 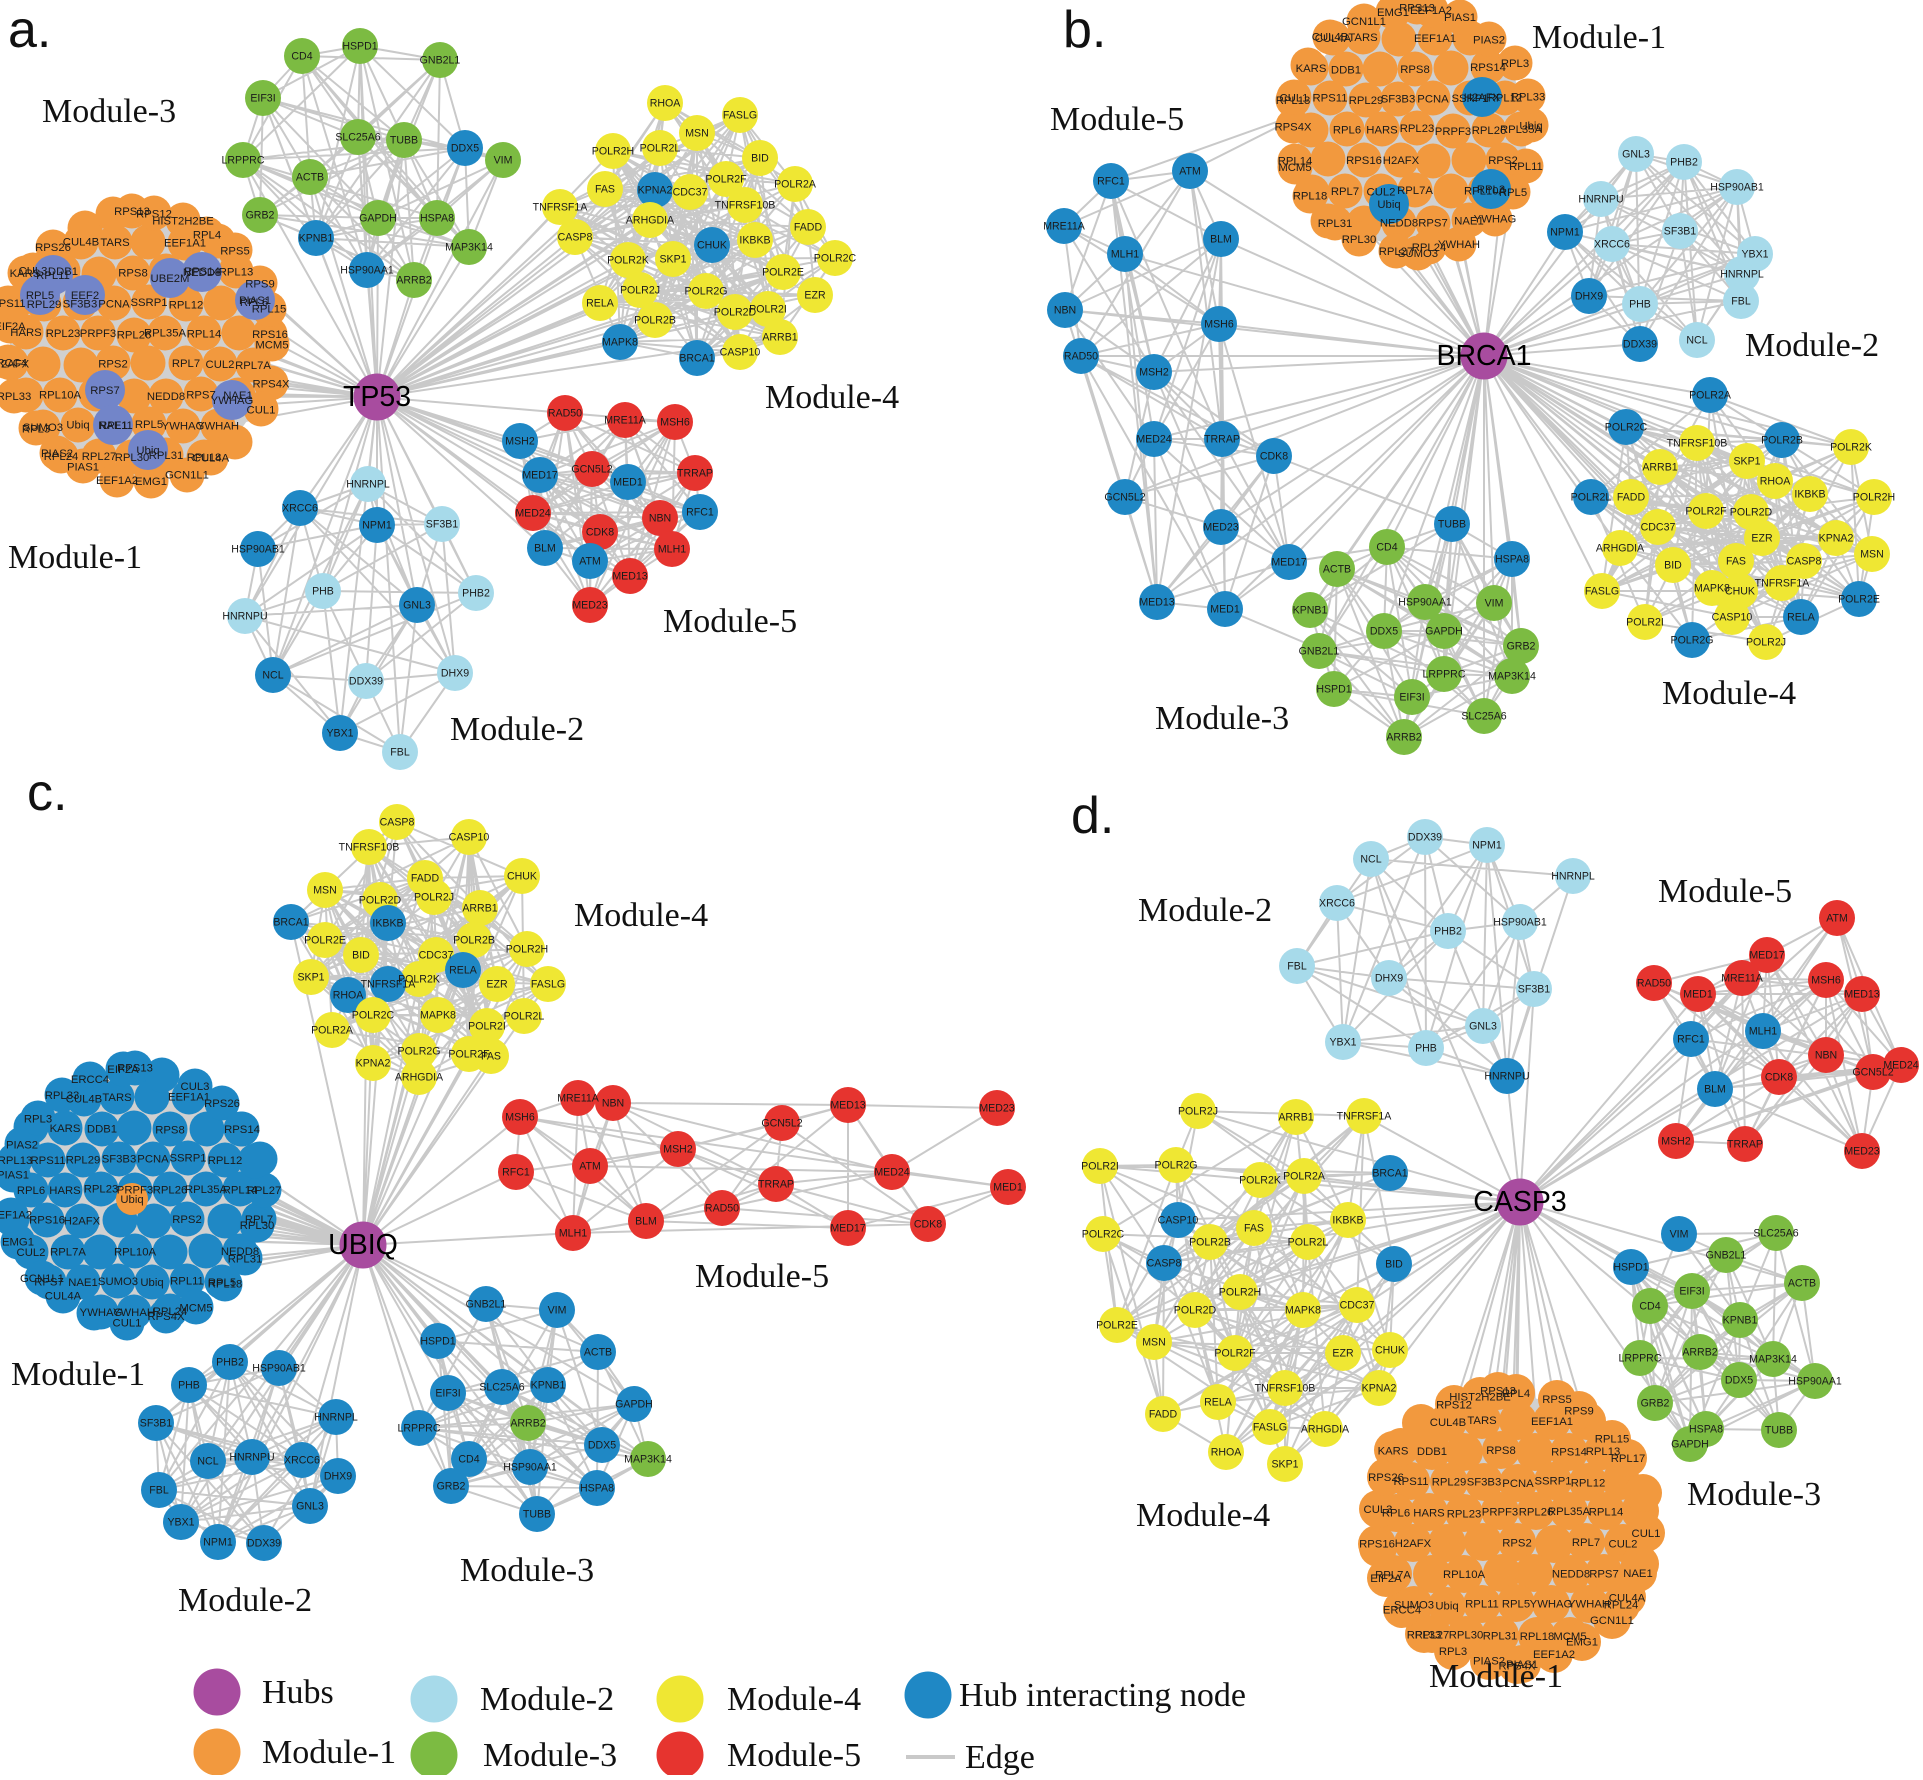 I want to click on svg-text: MCM5, so click(x=1569, y=1637).